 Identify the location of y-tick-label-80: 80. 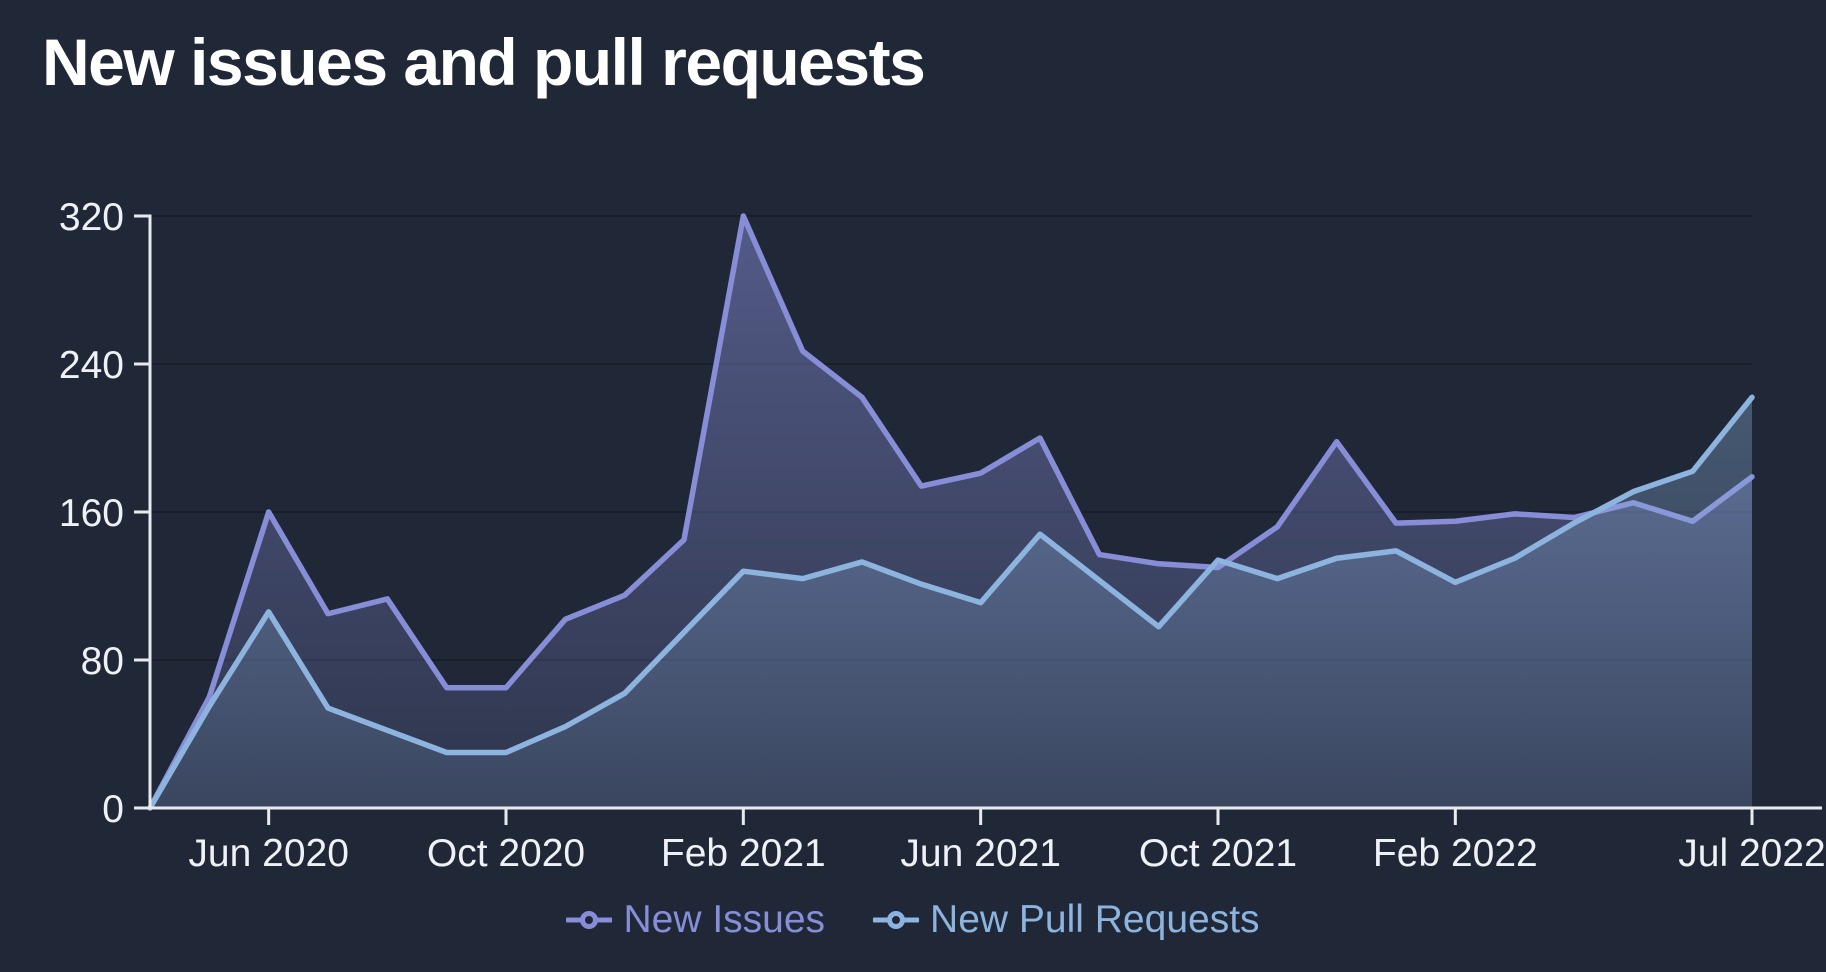
(102, 661).